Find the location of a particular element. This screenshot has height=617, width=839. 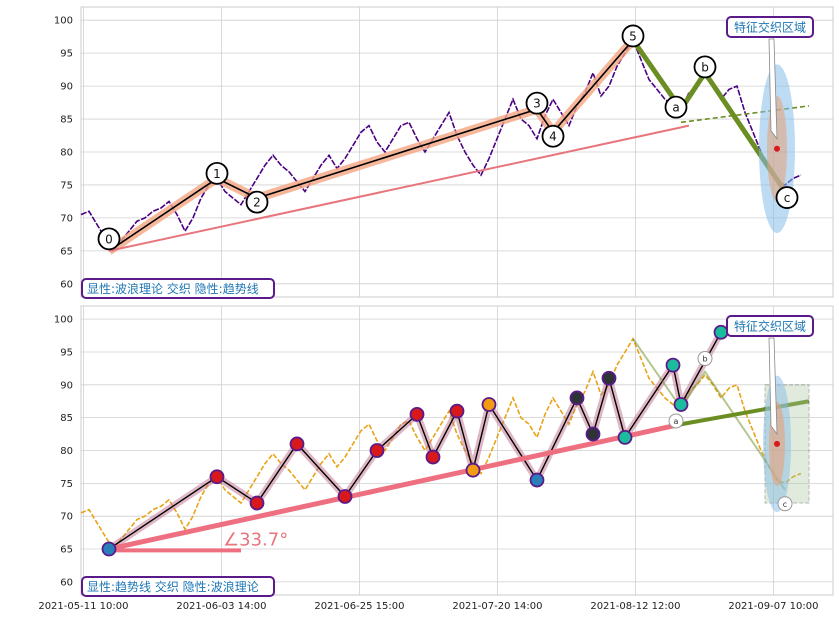

x-tick-label: 2021-09-07 10:00 is located at coordinates (773, 606).